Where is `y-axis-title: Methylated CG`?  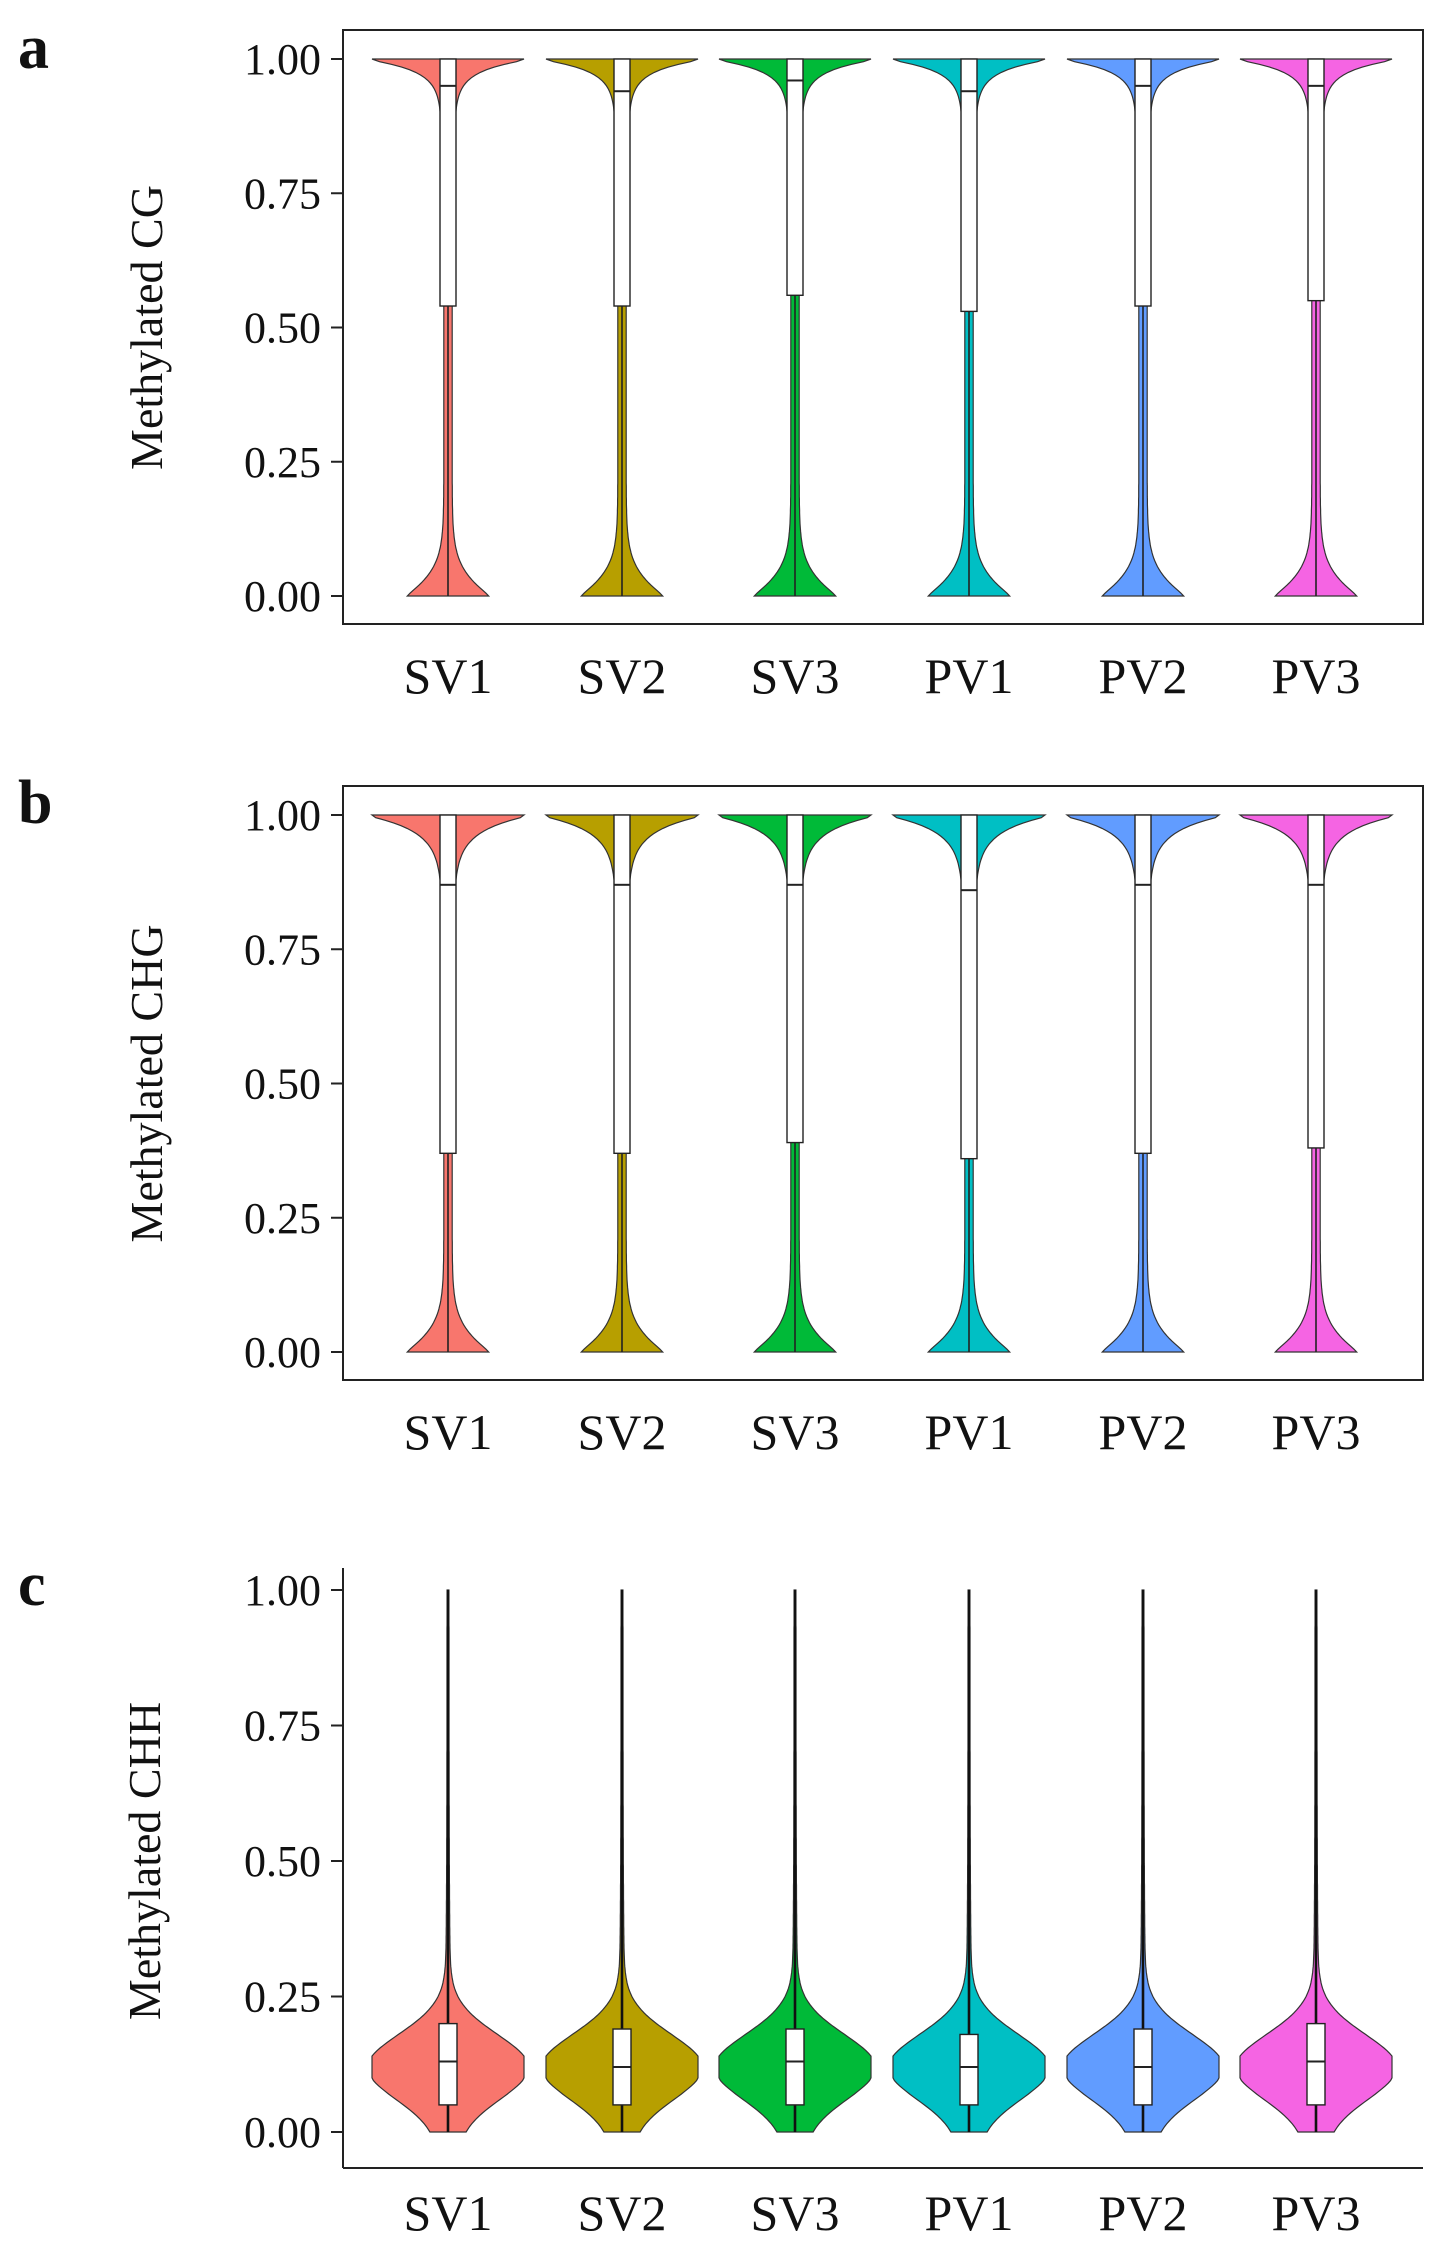 y-axis-title: Methylated CG is located at coordinates (146, 327).